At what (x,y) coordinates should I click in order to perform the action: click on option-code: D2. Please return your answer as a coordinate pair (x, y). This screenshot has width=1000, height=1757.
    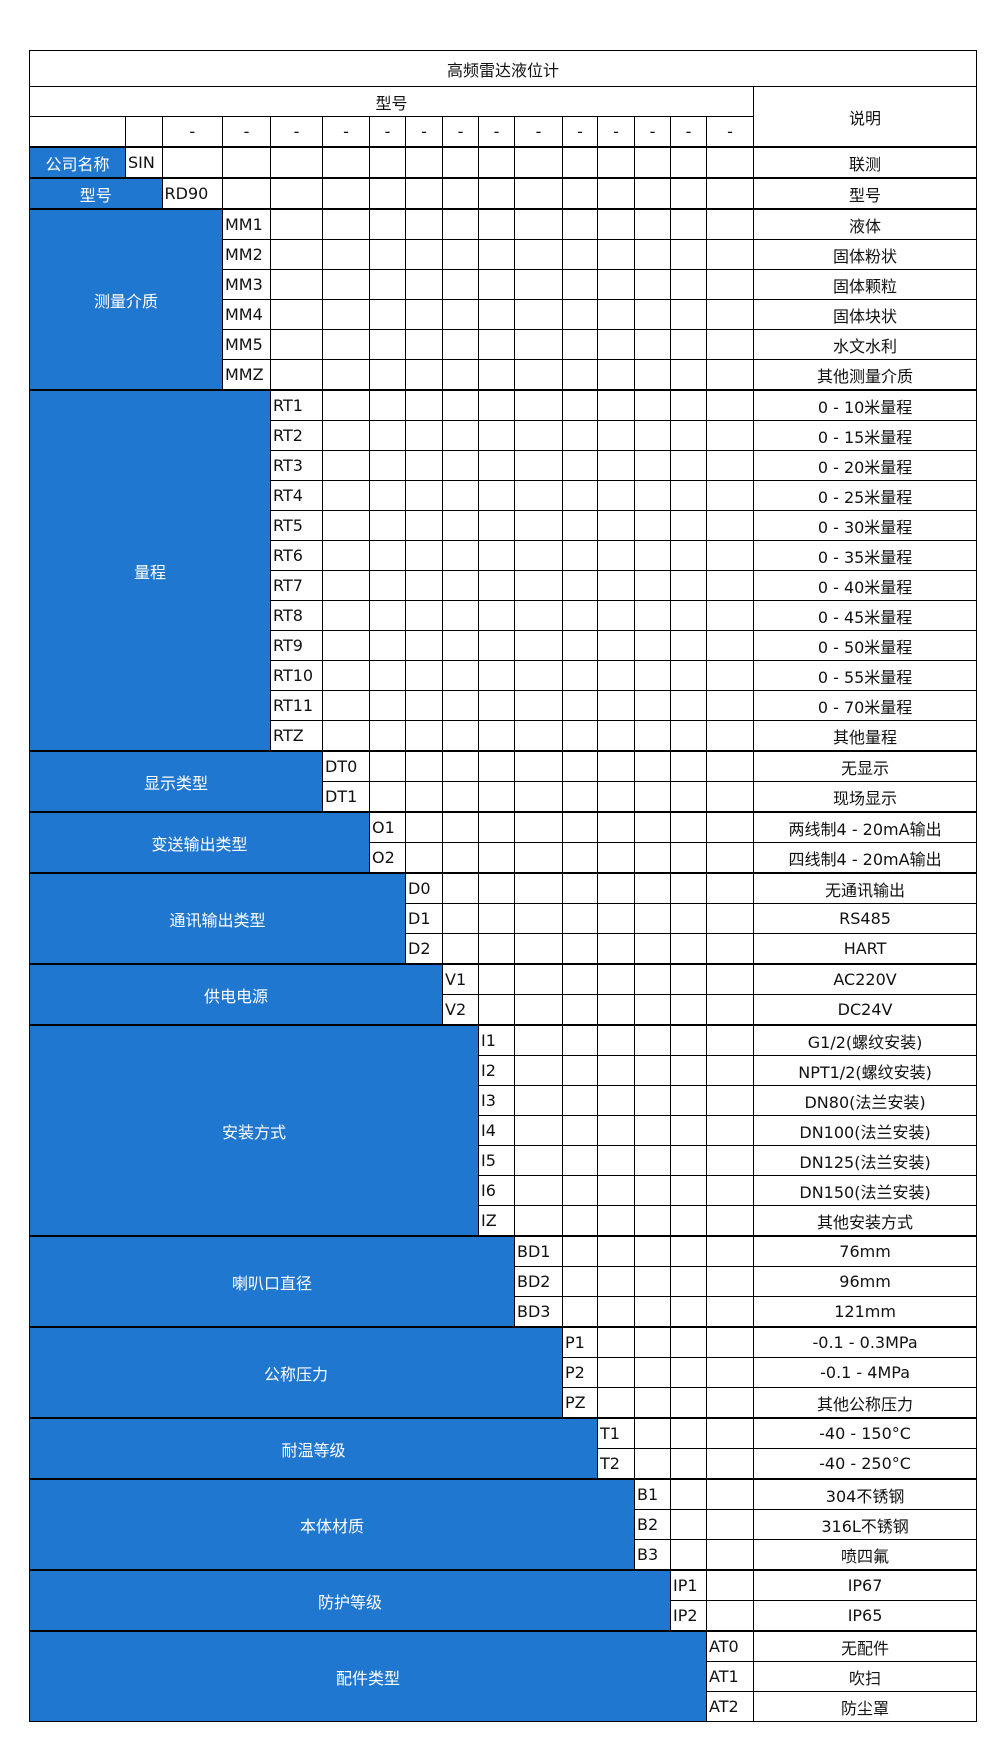
    Looking at the image, I should click on (424, 949).